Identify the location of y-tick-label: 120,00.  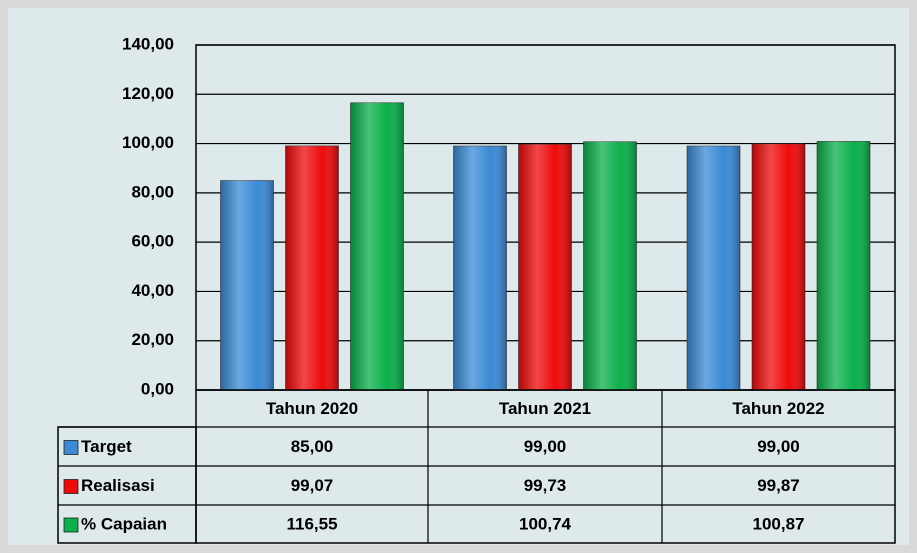
(148, 93).